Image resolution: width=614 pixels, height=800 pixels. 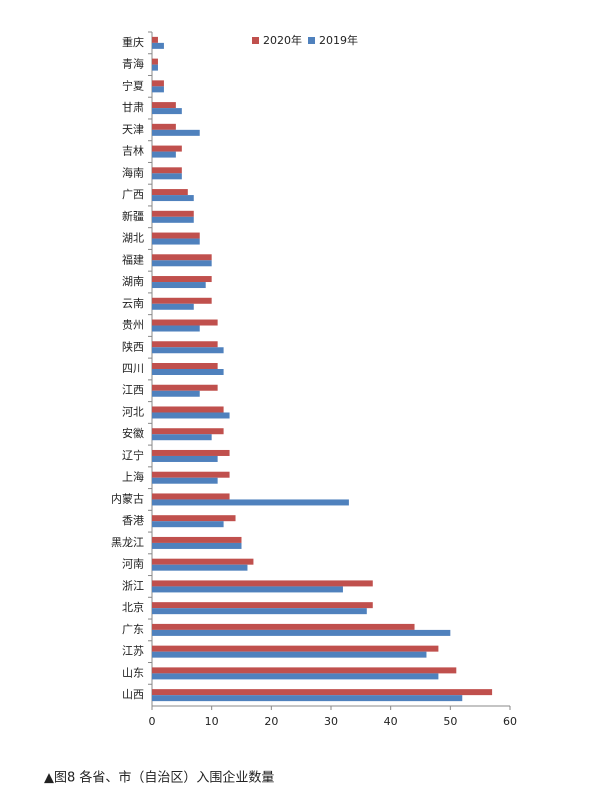 I want to click on y-tick-label: 福建, so click(x=133, y=259).